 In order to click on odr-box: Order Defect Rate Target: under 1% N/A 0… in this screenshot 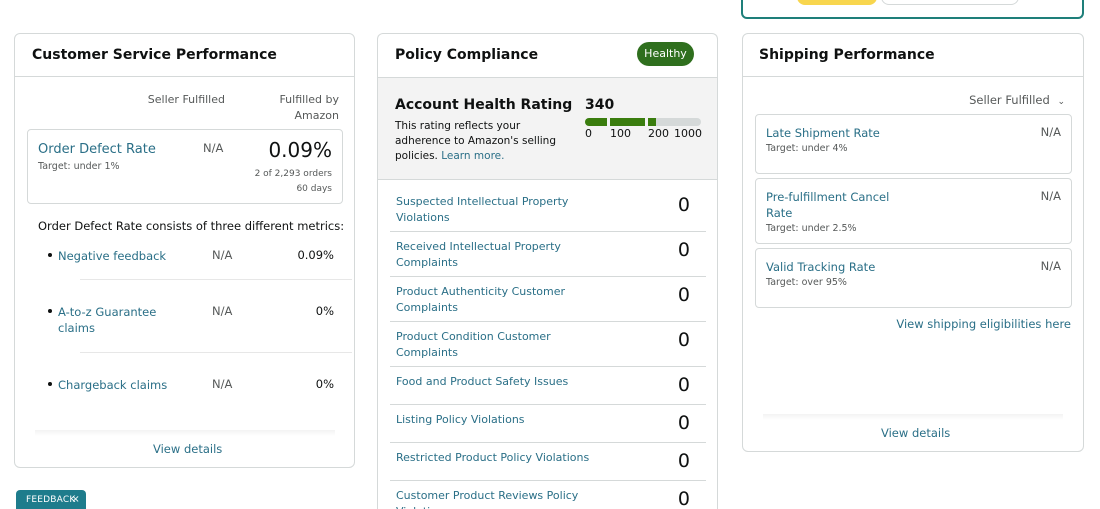, I will do `click(185, 166)`.